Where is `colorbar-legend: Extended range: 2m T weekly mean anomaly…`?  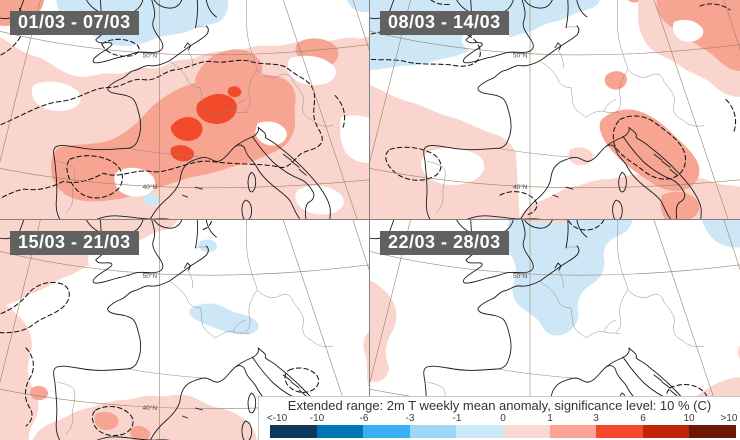 colorbar-legend: Extended range: 2m T weekly mean anomaly… is located at coordinates (499, 418).